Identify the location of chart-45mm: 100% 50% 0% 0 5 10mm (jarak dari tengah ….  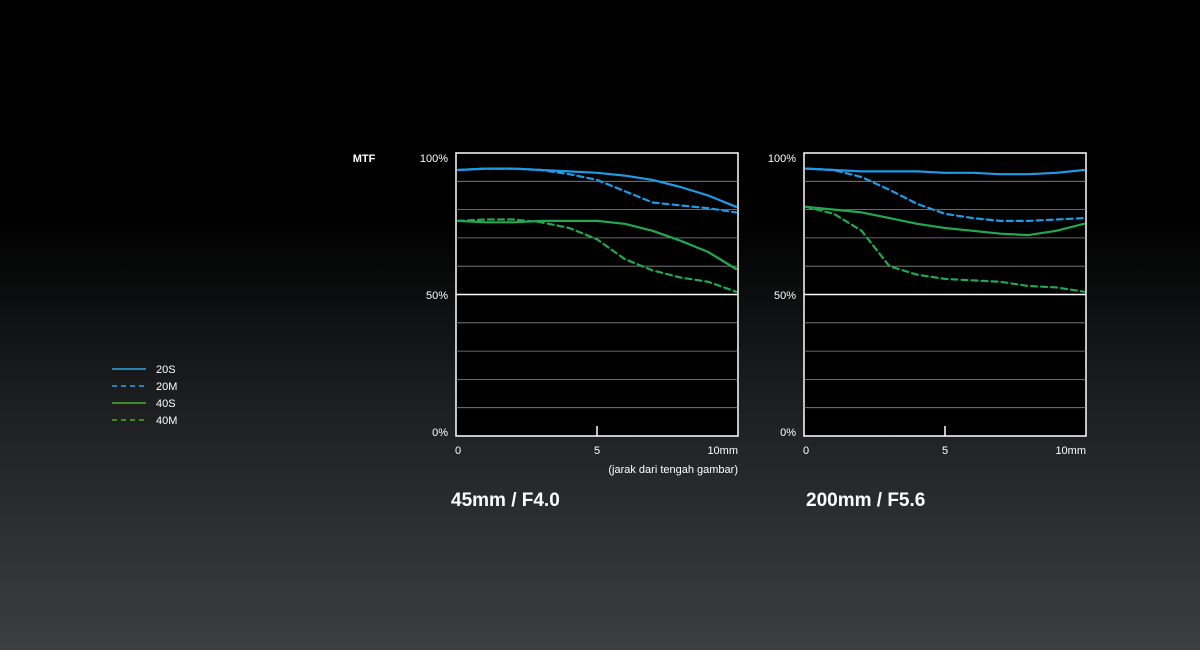
(579, 331).